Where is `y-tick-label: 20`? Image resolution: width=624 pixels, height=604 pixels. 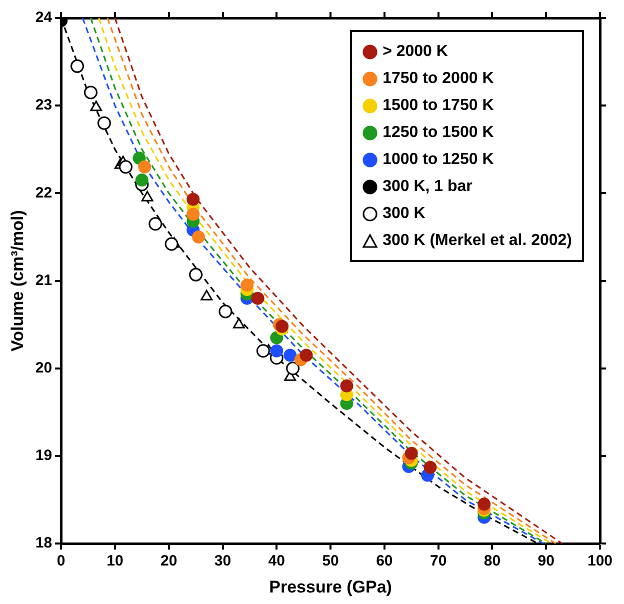
y-tick-label: 20 is located at coordinates (43, 368).